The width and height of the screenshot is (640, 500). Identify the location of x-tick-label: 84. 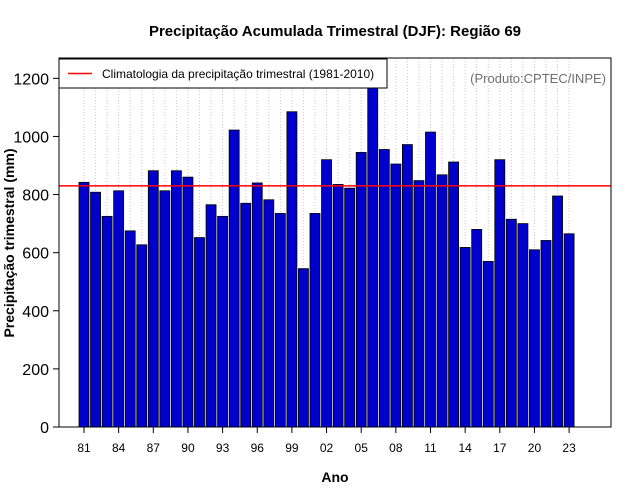
(119, 448).